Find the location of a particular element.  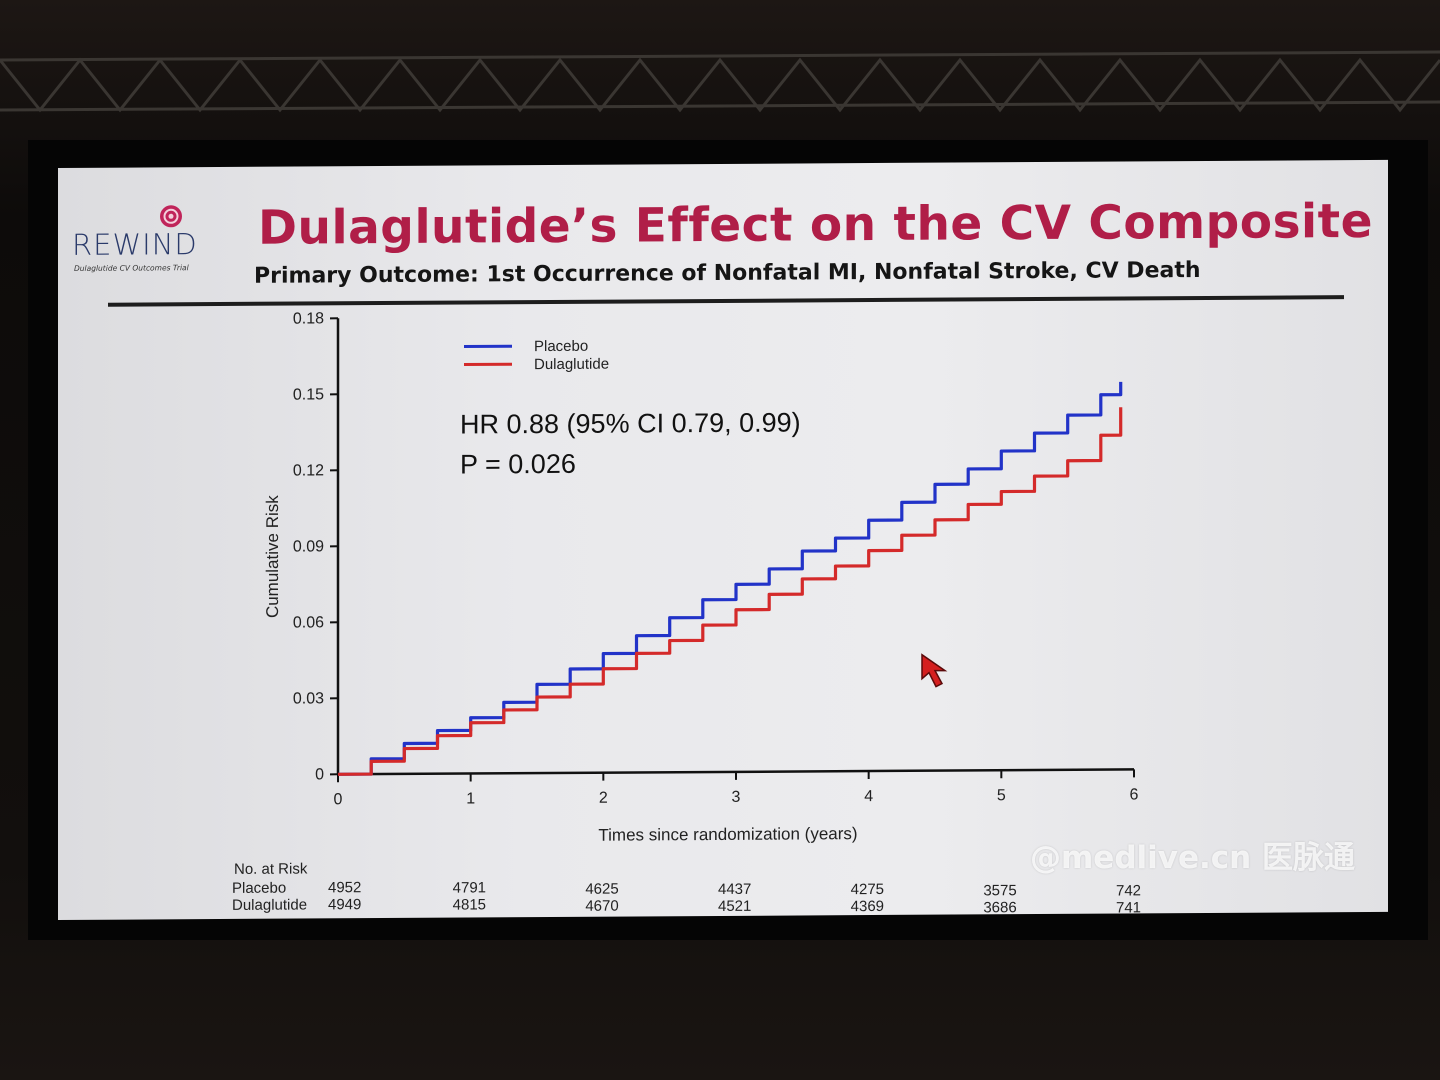

risk-value-placebo: 742 is located at coordinates (1129, 891).